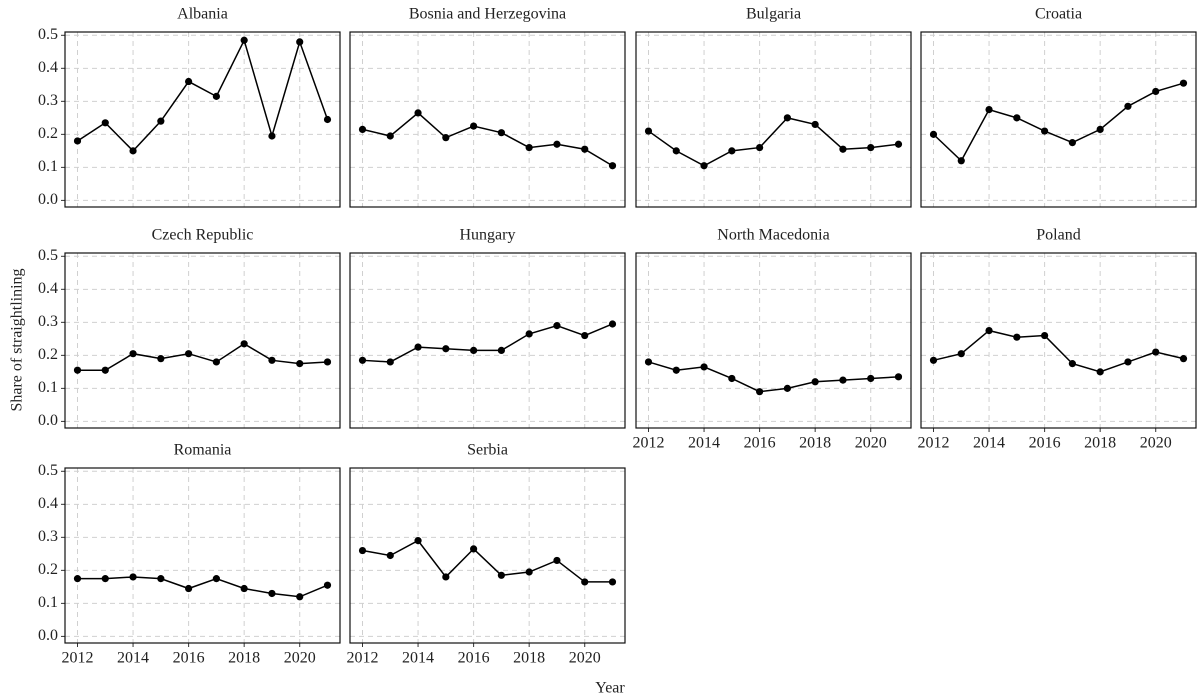 This screenshot has height=698, width=1197. I want to click on panel-title: North Macedonia, so click(773, 235).